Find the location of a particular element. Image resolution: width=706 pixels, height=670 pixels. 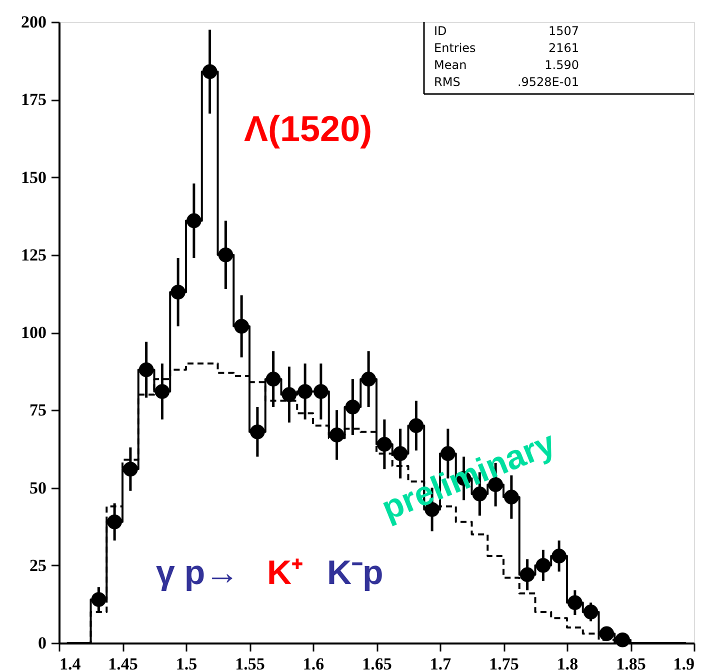

annotation: .9528E-01 is located at coordinates (548, 82).